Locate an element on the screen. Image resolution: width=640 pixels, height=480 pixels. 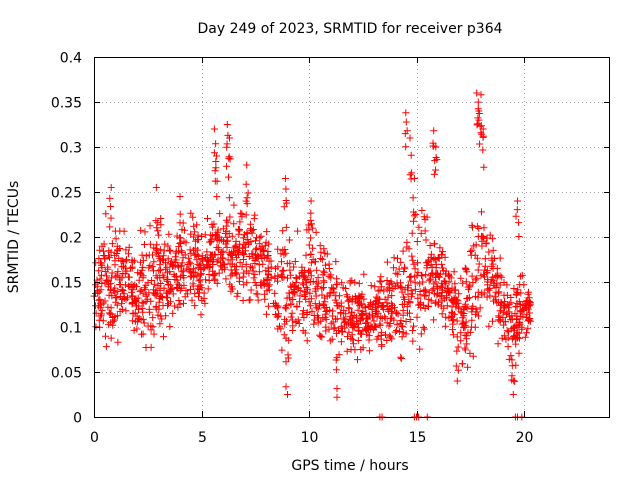
y-tick-label: 0.3 is located at coordinates (71, 149).